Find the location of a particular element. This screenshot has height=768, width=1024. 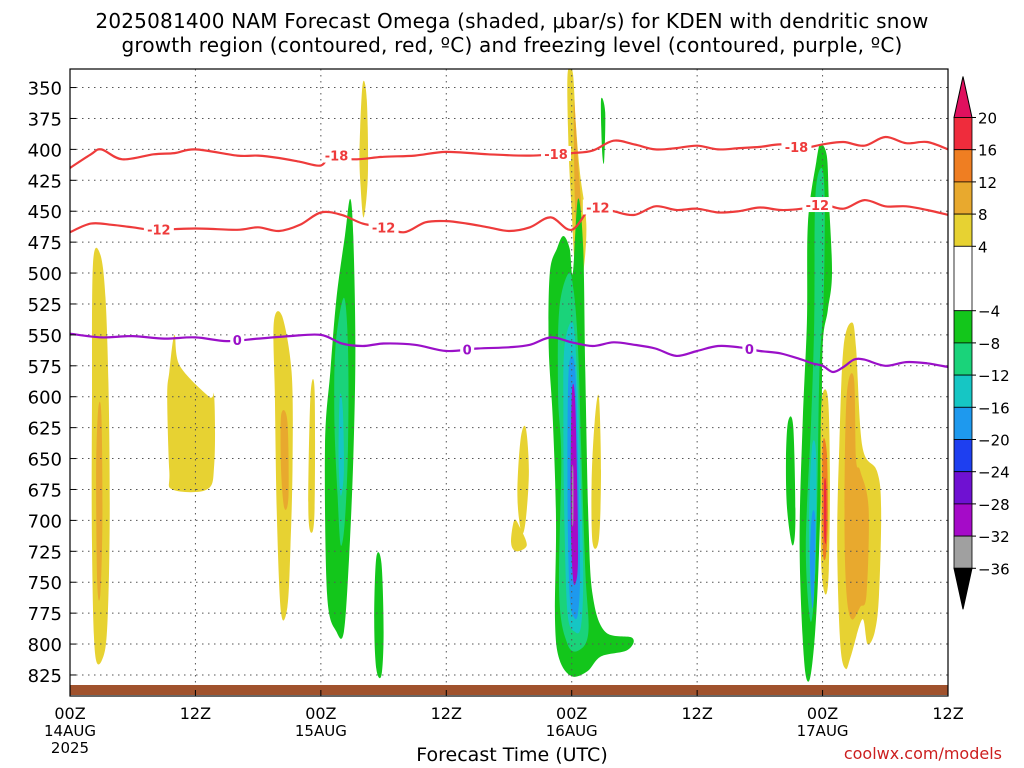

colorbar-label: 16 is located at coordinates (987, 151).